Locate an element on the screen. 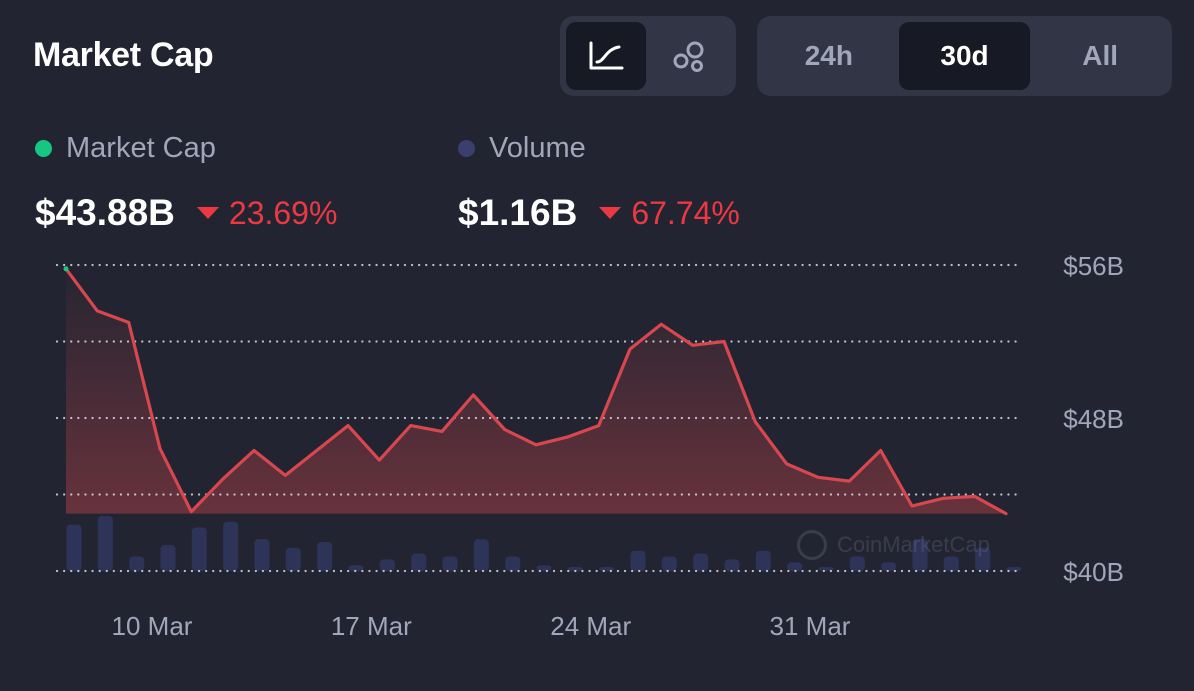  watermark: CoinMarketCap is located at coordinates (893, 545).